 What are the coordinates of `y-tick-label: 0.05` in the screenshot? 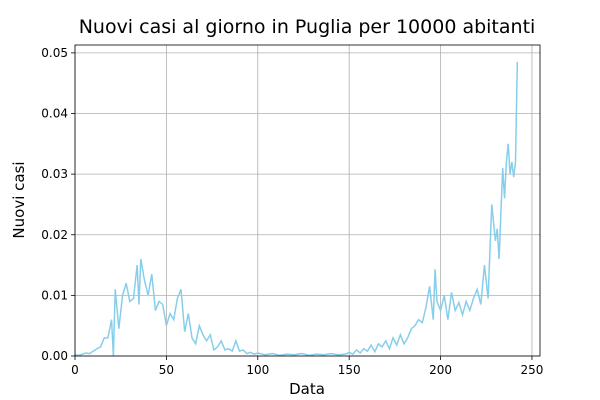 It's located at (54, 53).